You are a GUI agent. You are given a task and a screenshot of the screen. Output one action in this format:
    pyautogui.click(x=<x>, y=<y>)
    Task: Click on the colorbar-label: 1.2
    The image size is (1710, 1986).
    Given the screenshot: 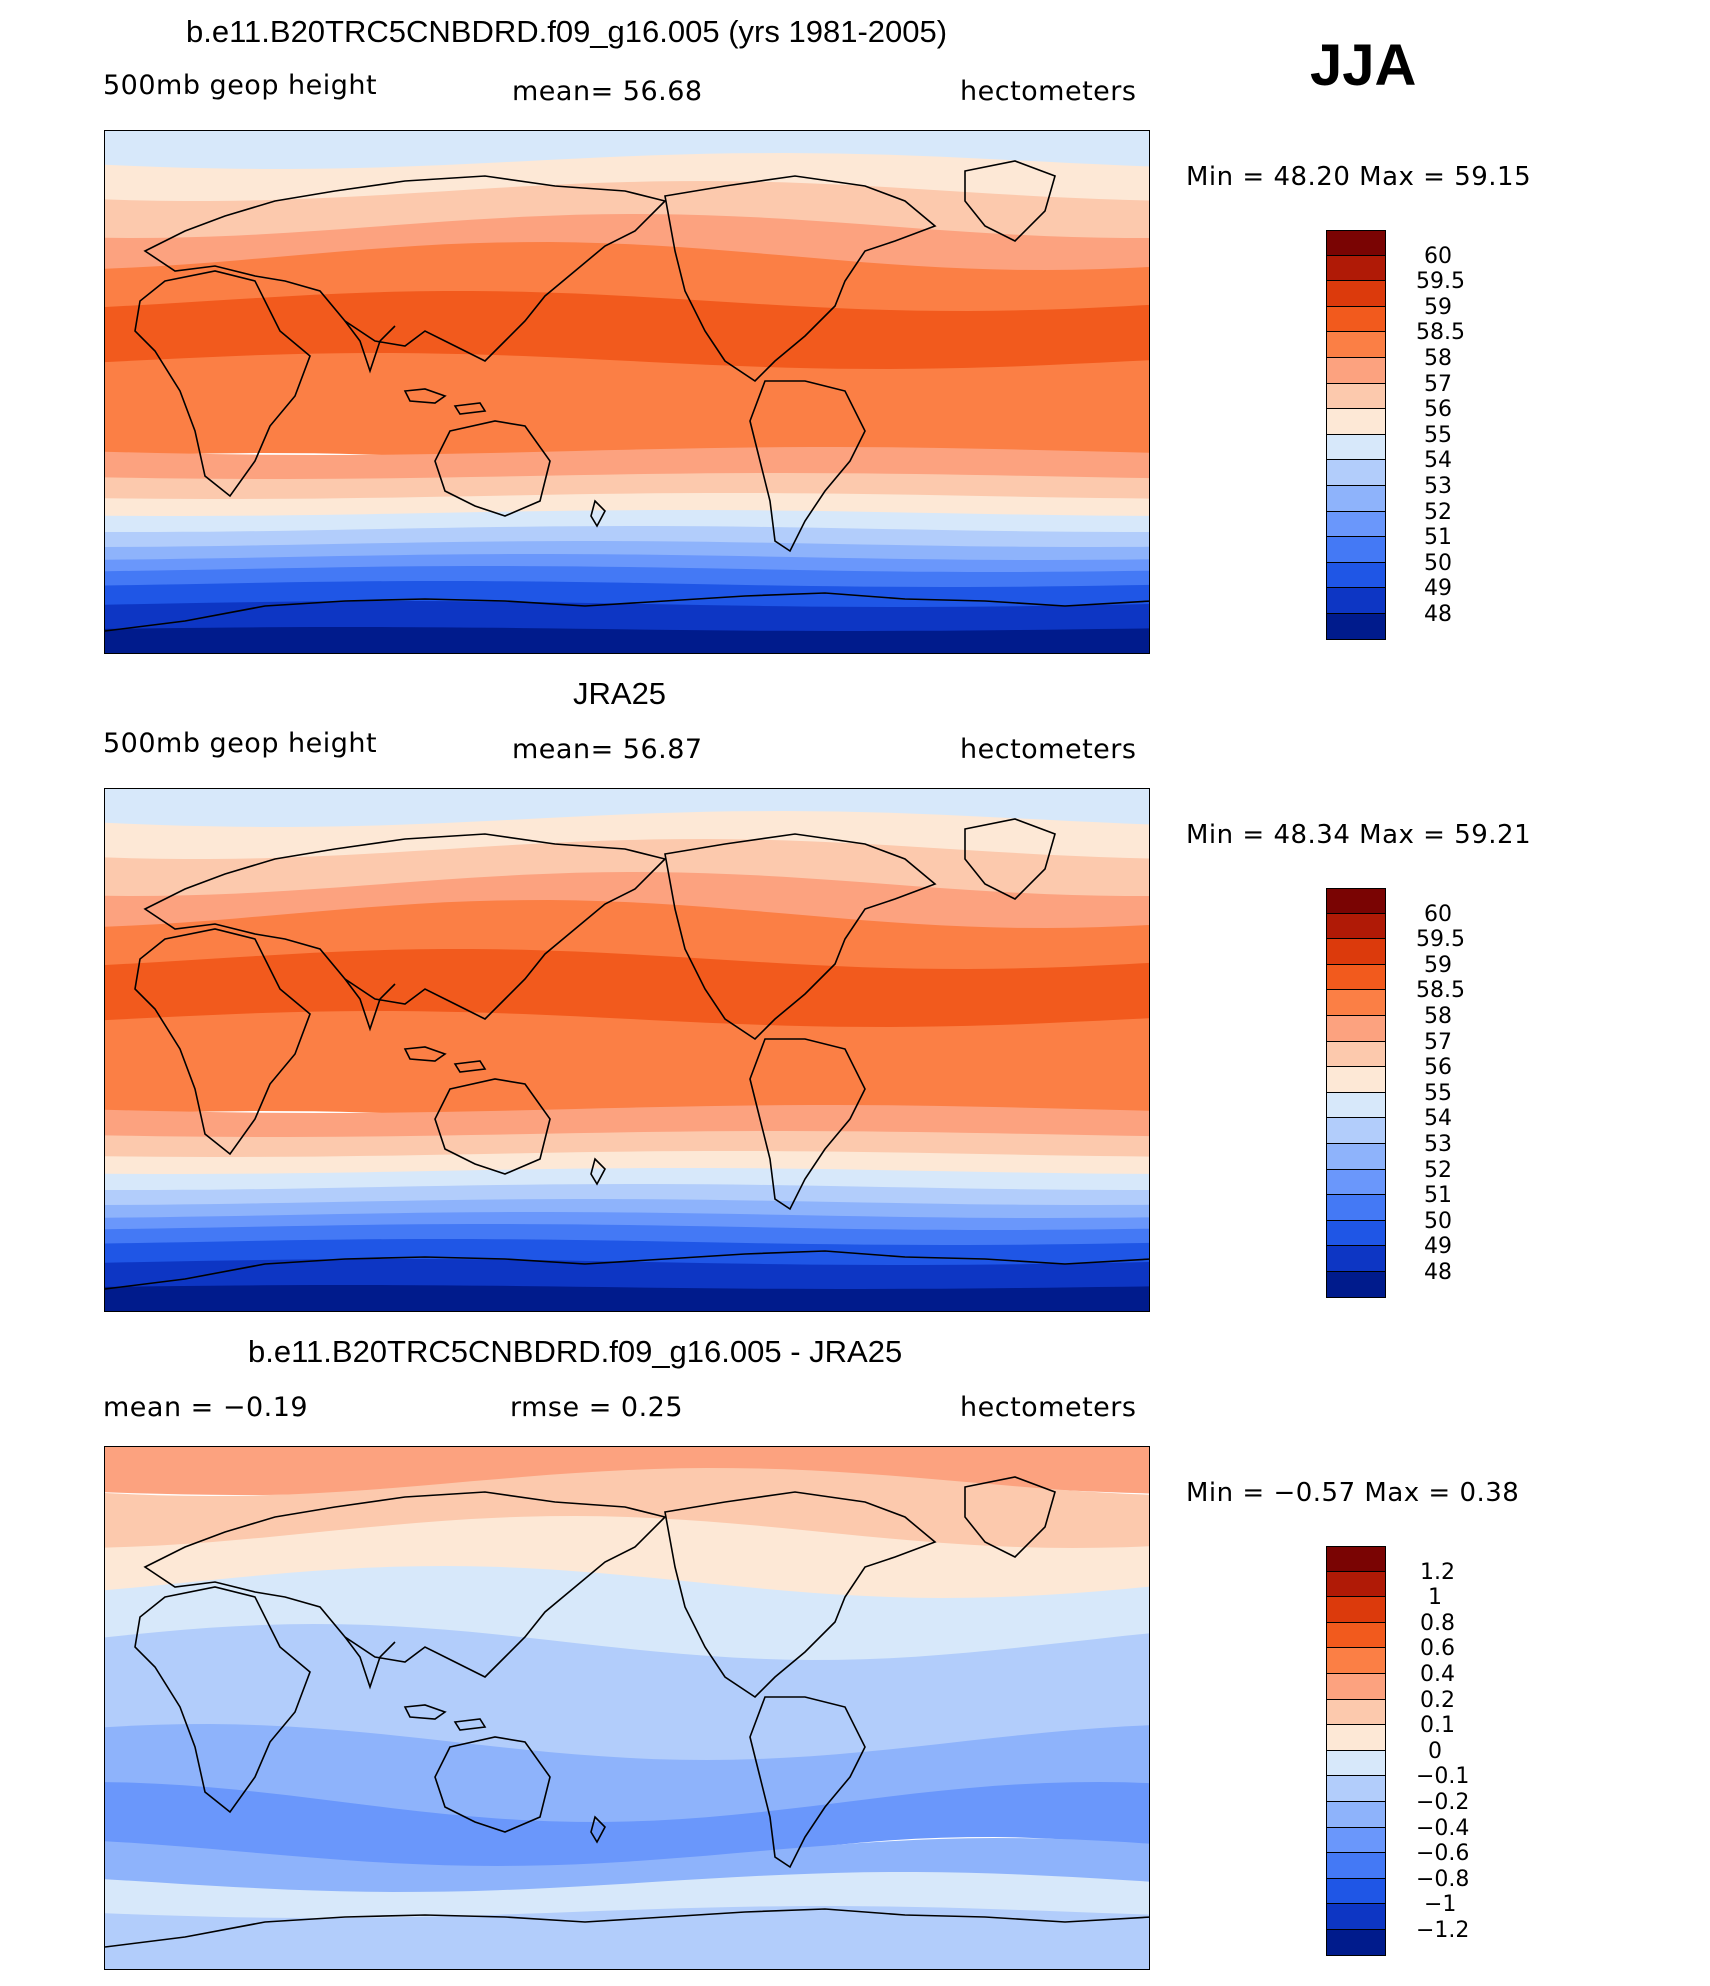 What is the action you would take?
    pyautogui.click(x=1437, y=1572)
    